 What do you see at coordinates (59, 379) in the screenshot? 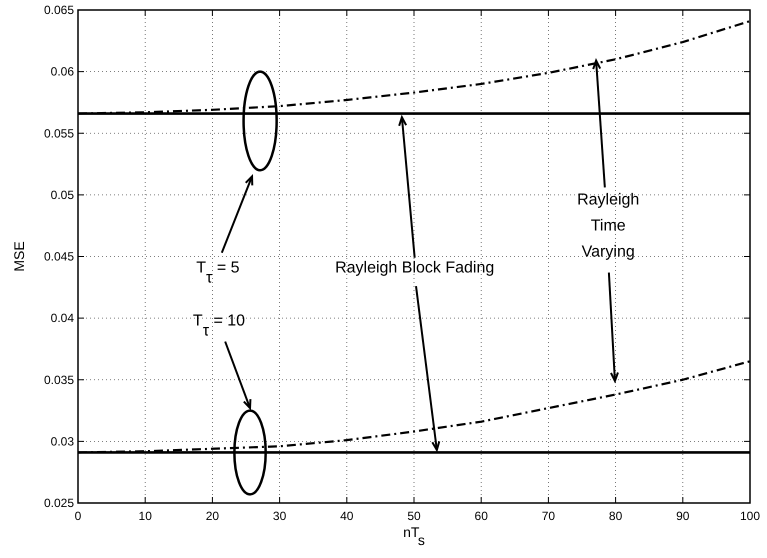
I see `y-tick-label: 0.035` at bounding box center [59, 379].